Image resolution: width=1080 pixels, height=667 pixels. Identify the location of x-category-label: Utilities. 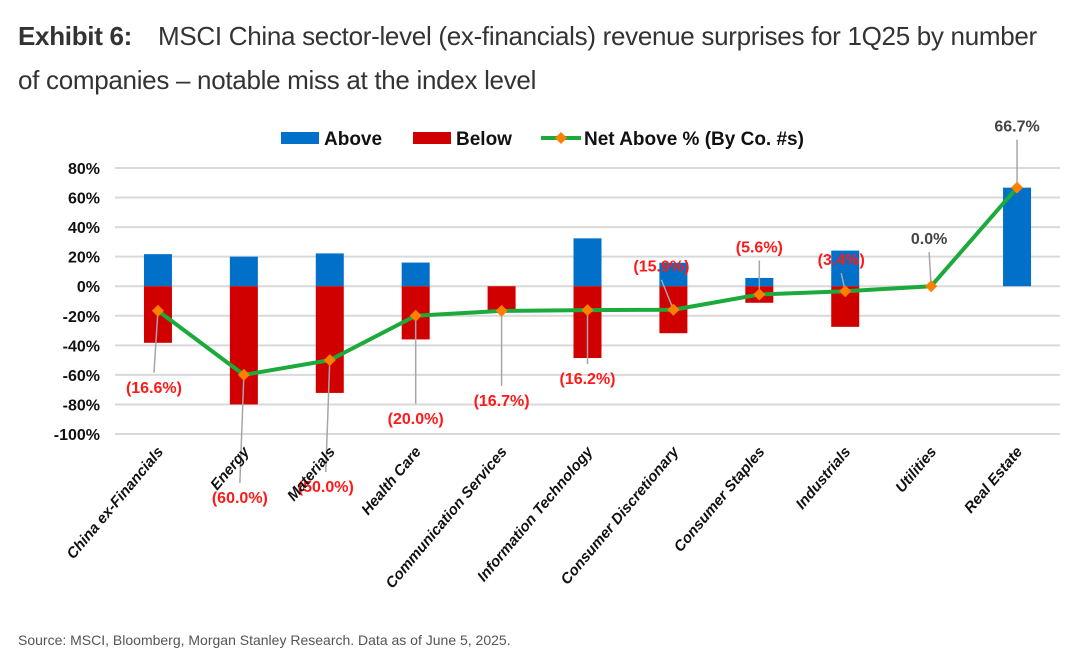
(916, 470).